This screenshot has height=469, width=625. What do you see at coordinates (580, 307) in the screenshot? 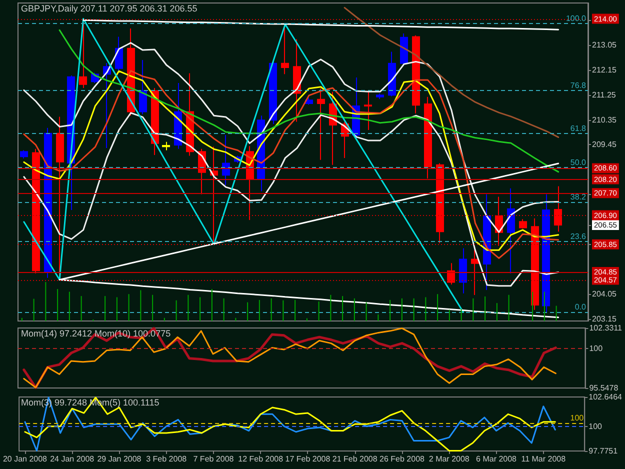
I see `annotation: 0.0` at bounding box center [580, 307].